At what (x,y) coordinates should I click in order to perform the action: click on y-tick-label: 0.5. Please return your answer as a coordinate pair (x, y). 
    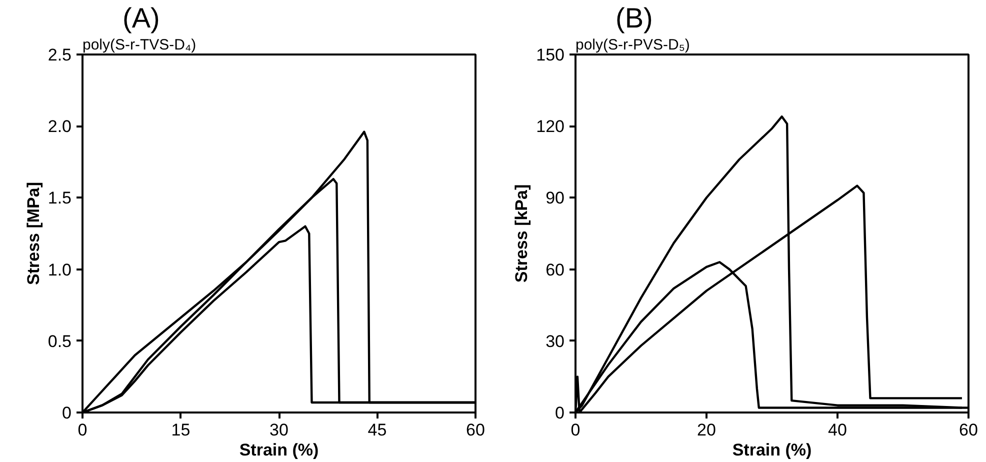
    Looking at the image, I should click on (60, 341).